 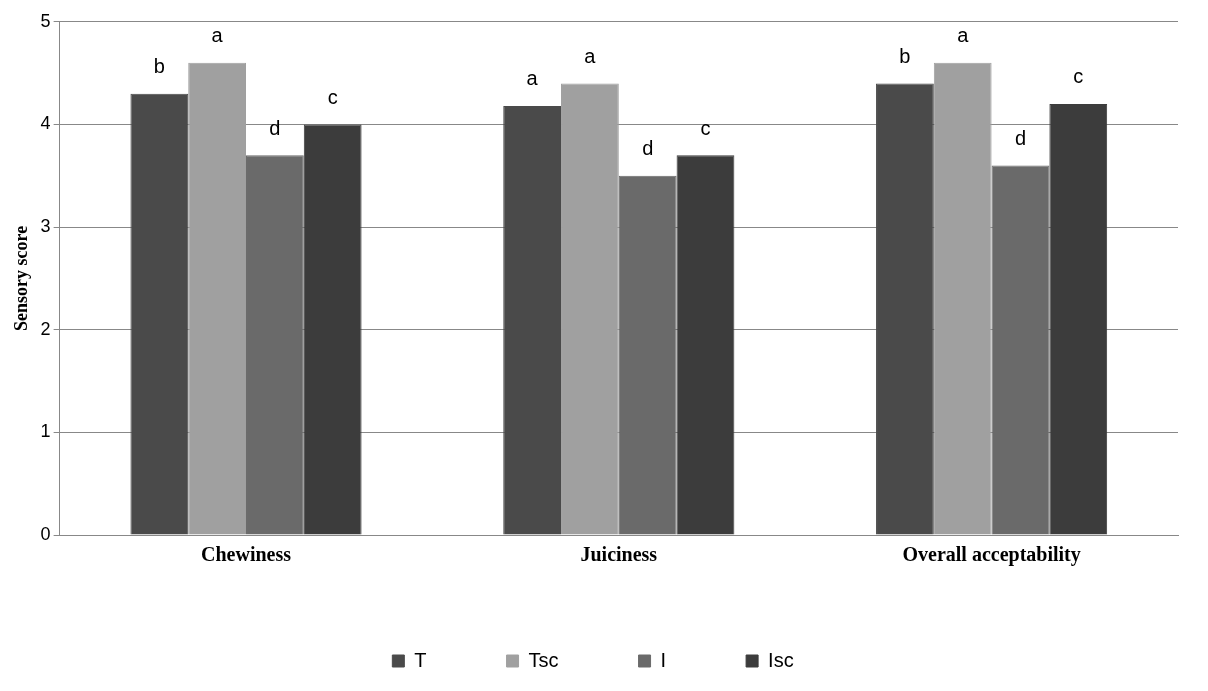 What do you see at coordinates (246, 554) in the screenshot?
I see `x-tick-label: Chewiness` at bounding box center [246, 554].